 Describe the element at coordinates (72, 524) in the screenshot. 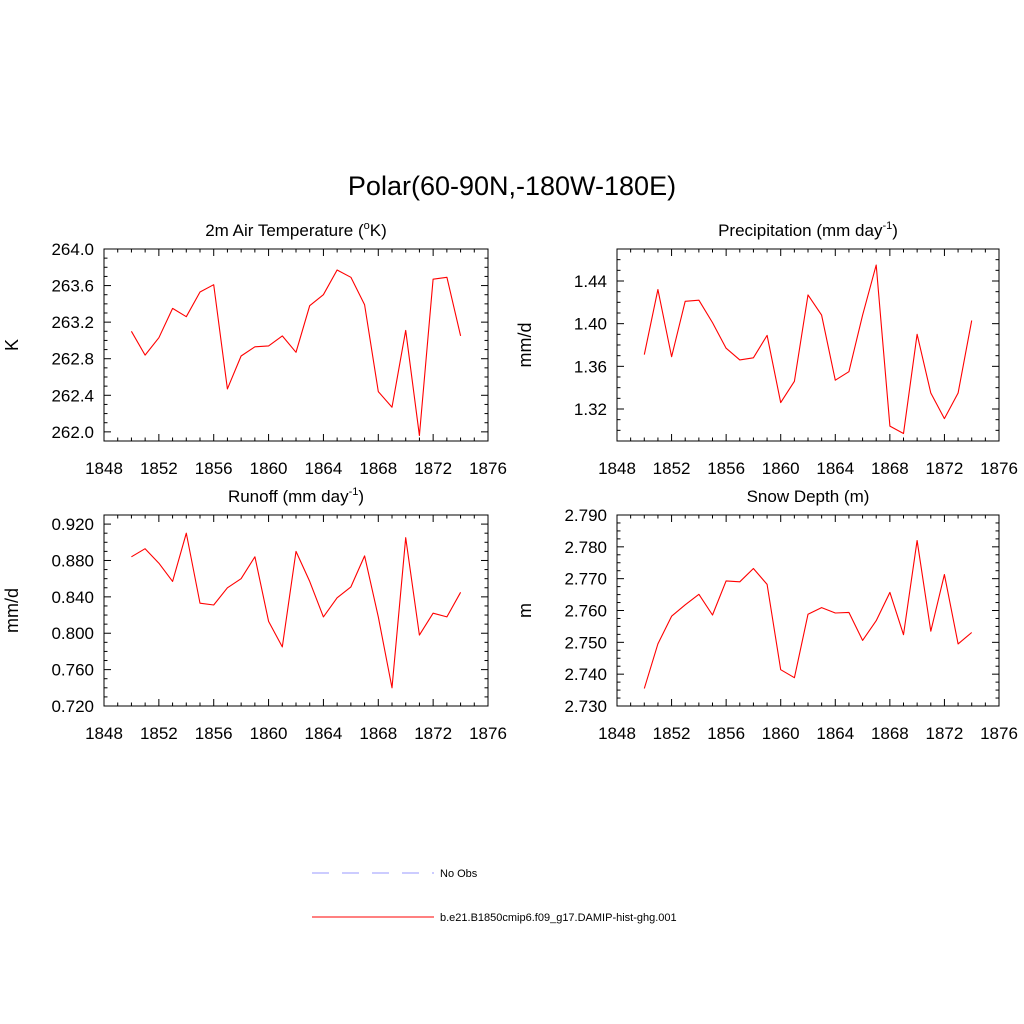

I see `y-tick-label: 0.920` at that location.